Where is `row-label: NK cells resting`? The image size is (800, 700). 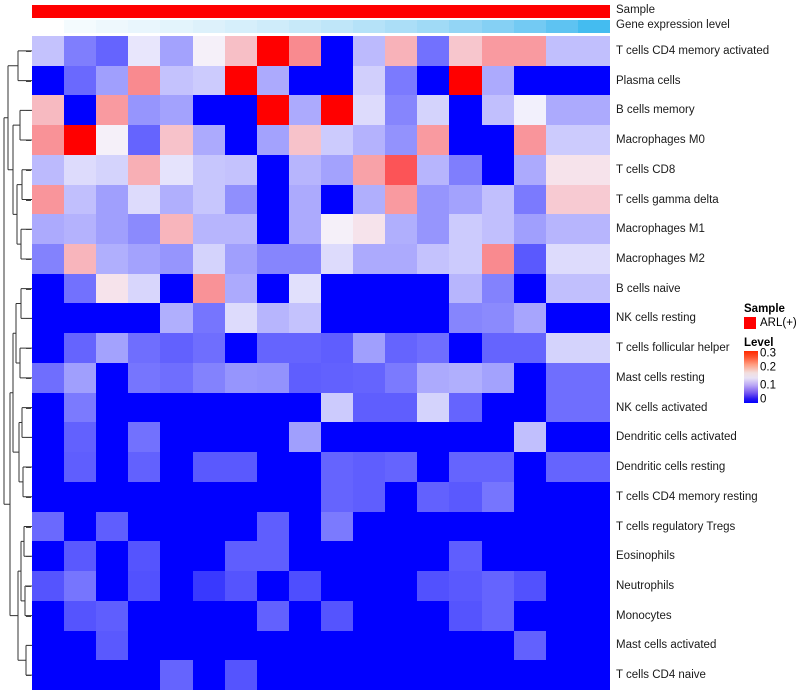
row-label: NK cells resting is located at coordinates (656, 318).